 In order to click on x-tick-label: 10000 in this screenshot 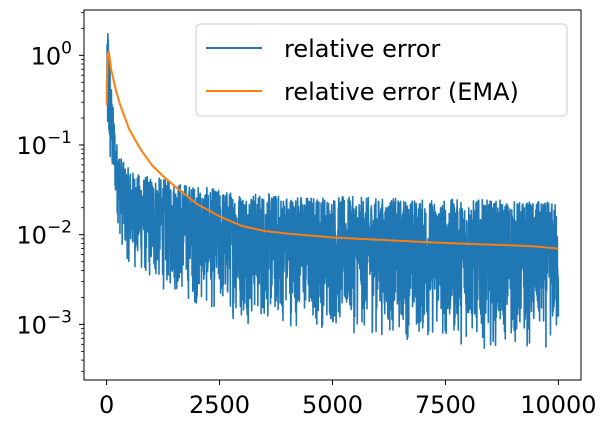, I will do `click(558, 405)`.